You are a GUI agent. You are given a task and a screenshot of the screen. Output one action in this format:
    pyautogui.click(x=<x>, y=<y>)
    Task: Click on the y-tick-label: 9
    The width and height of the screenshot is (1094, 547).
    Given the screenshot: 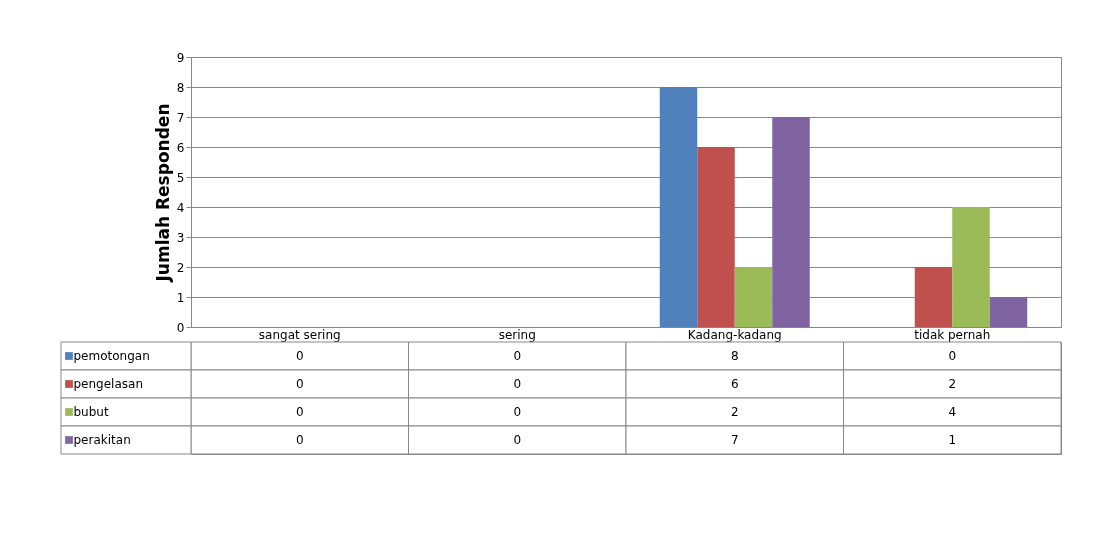 What is the action you would take?
    pyautogui.click(x=180, y=57)
    